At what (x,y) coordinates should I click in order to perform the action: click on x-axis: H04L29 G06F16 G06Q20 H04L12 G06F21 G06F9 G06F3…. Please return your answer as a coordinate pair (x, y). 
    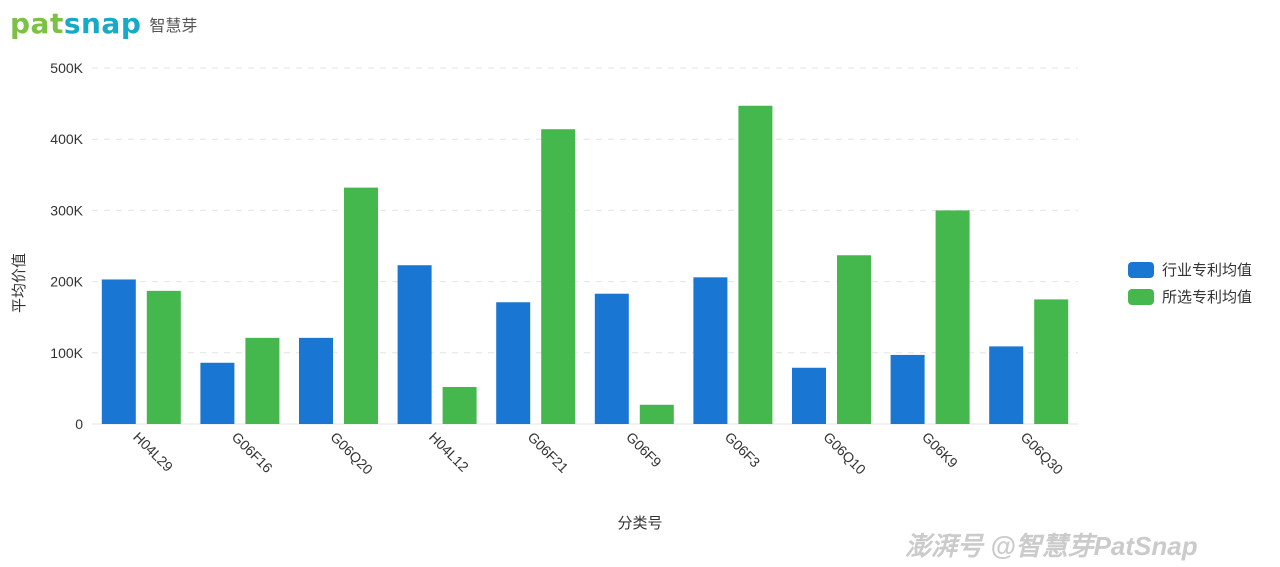
    Looking at the image, I should click on (598, 453).